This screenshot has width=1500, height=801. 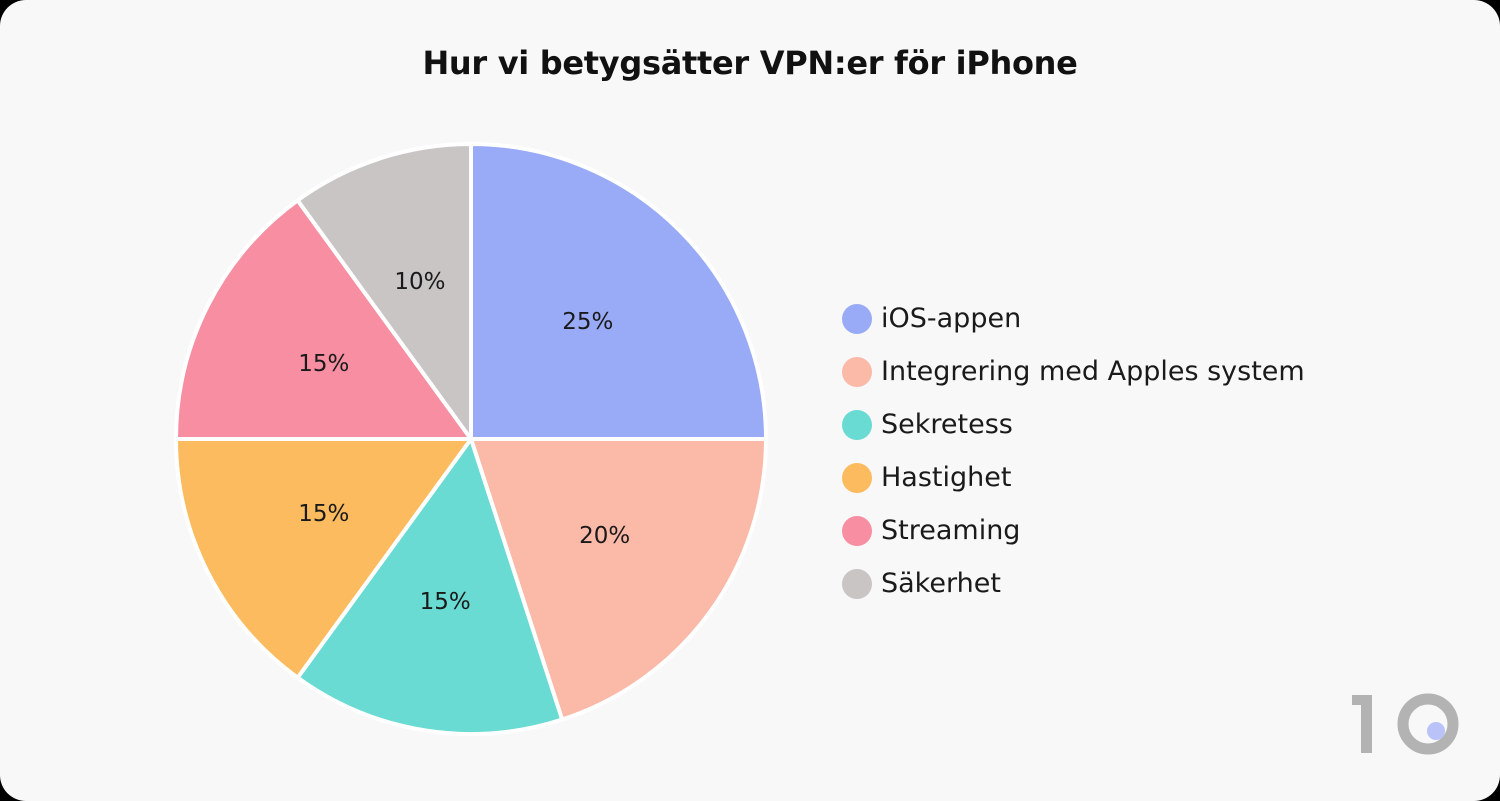 What do you see at coordinates (323, 514) in the screenshot?
I see `pie-slice-label-hastighet: 15%` at bounding box center [323, 514].